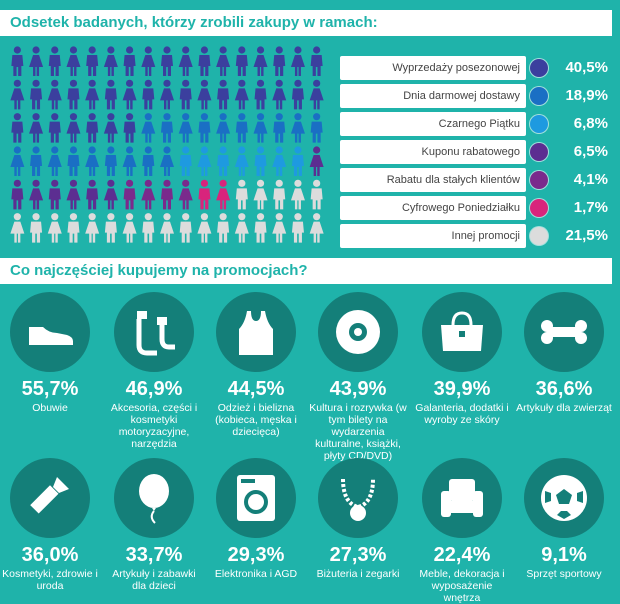  I want to click on balloon-icon, so click(154, 499).